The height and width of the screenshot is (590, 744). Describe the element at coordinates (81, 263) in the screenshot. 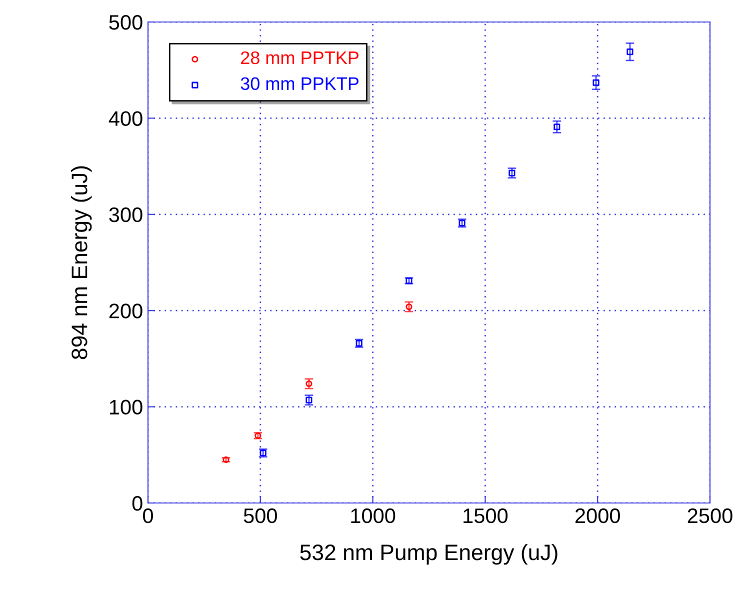

I see `y-axis-title: 894 nm Energy (uJ)` at that location.